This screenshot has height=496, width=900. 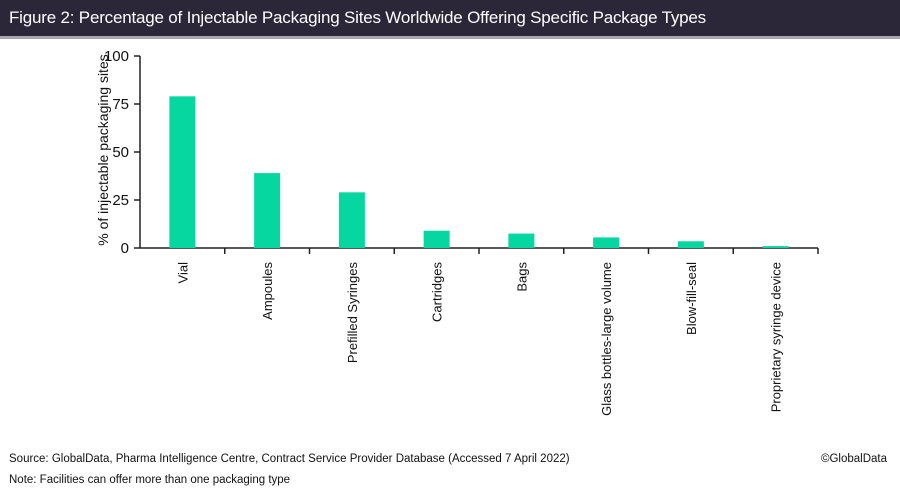 What do you see at coordinates (521, 240) in the screenshot?
I see `bar-bags` at bounding box center [521, 240].